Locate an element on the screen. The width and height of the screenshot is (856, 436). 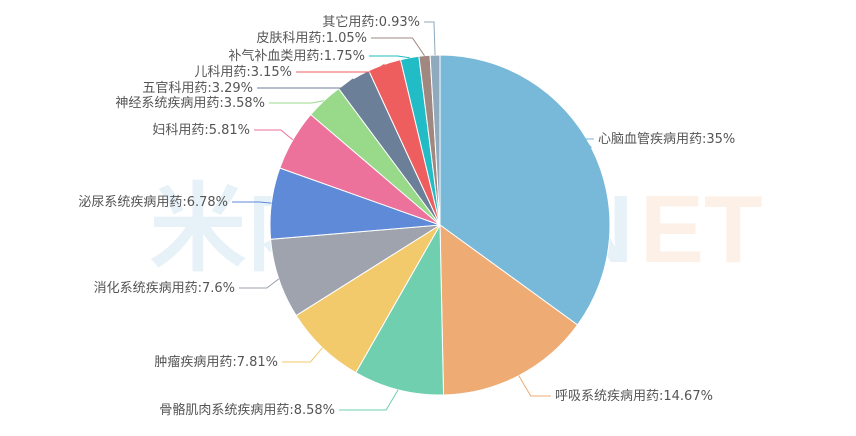
svg-text: ET is located at coordinates (701, 229).